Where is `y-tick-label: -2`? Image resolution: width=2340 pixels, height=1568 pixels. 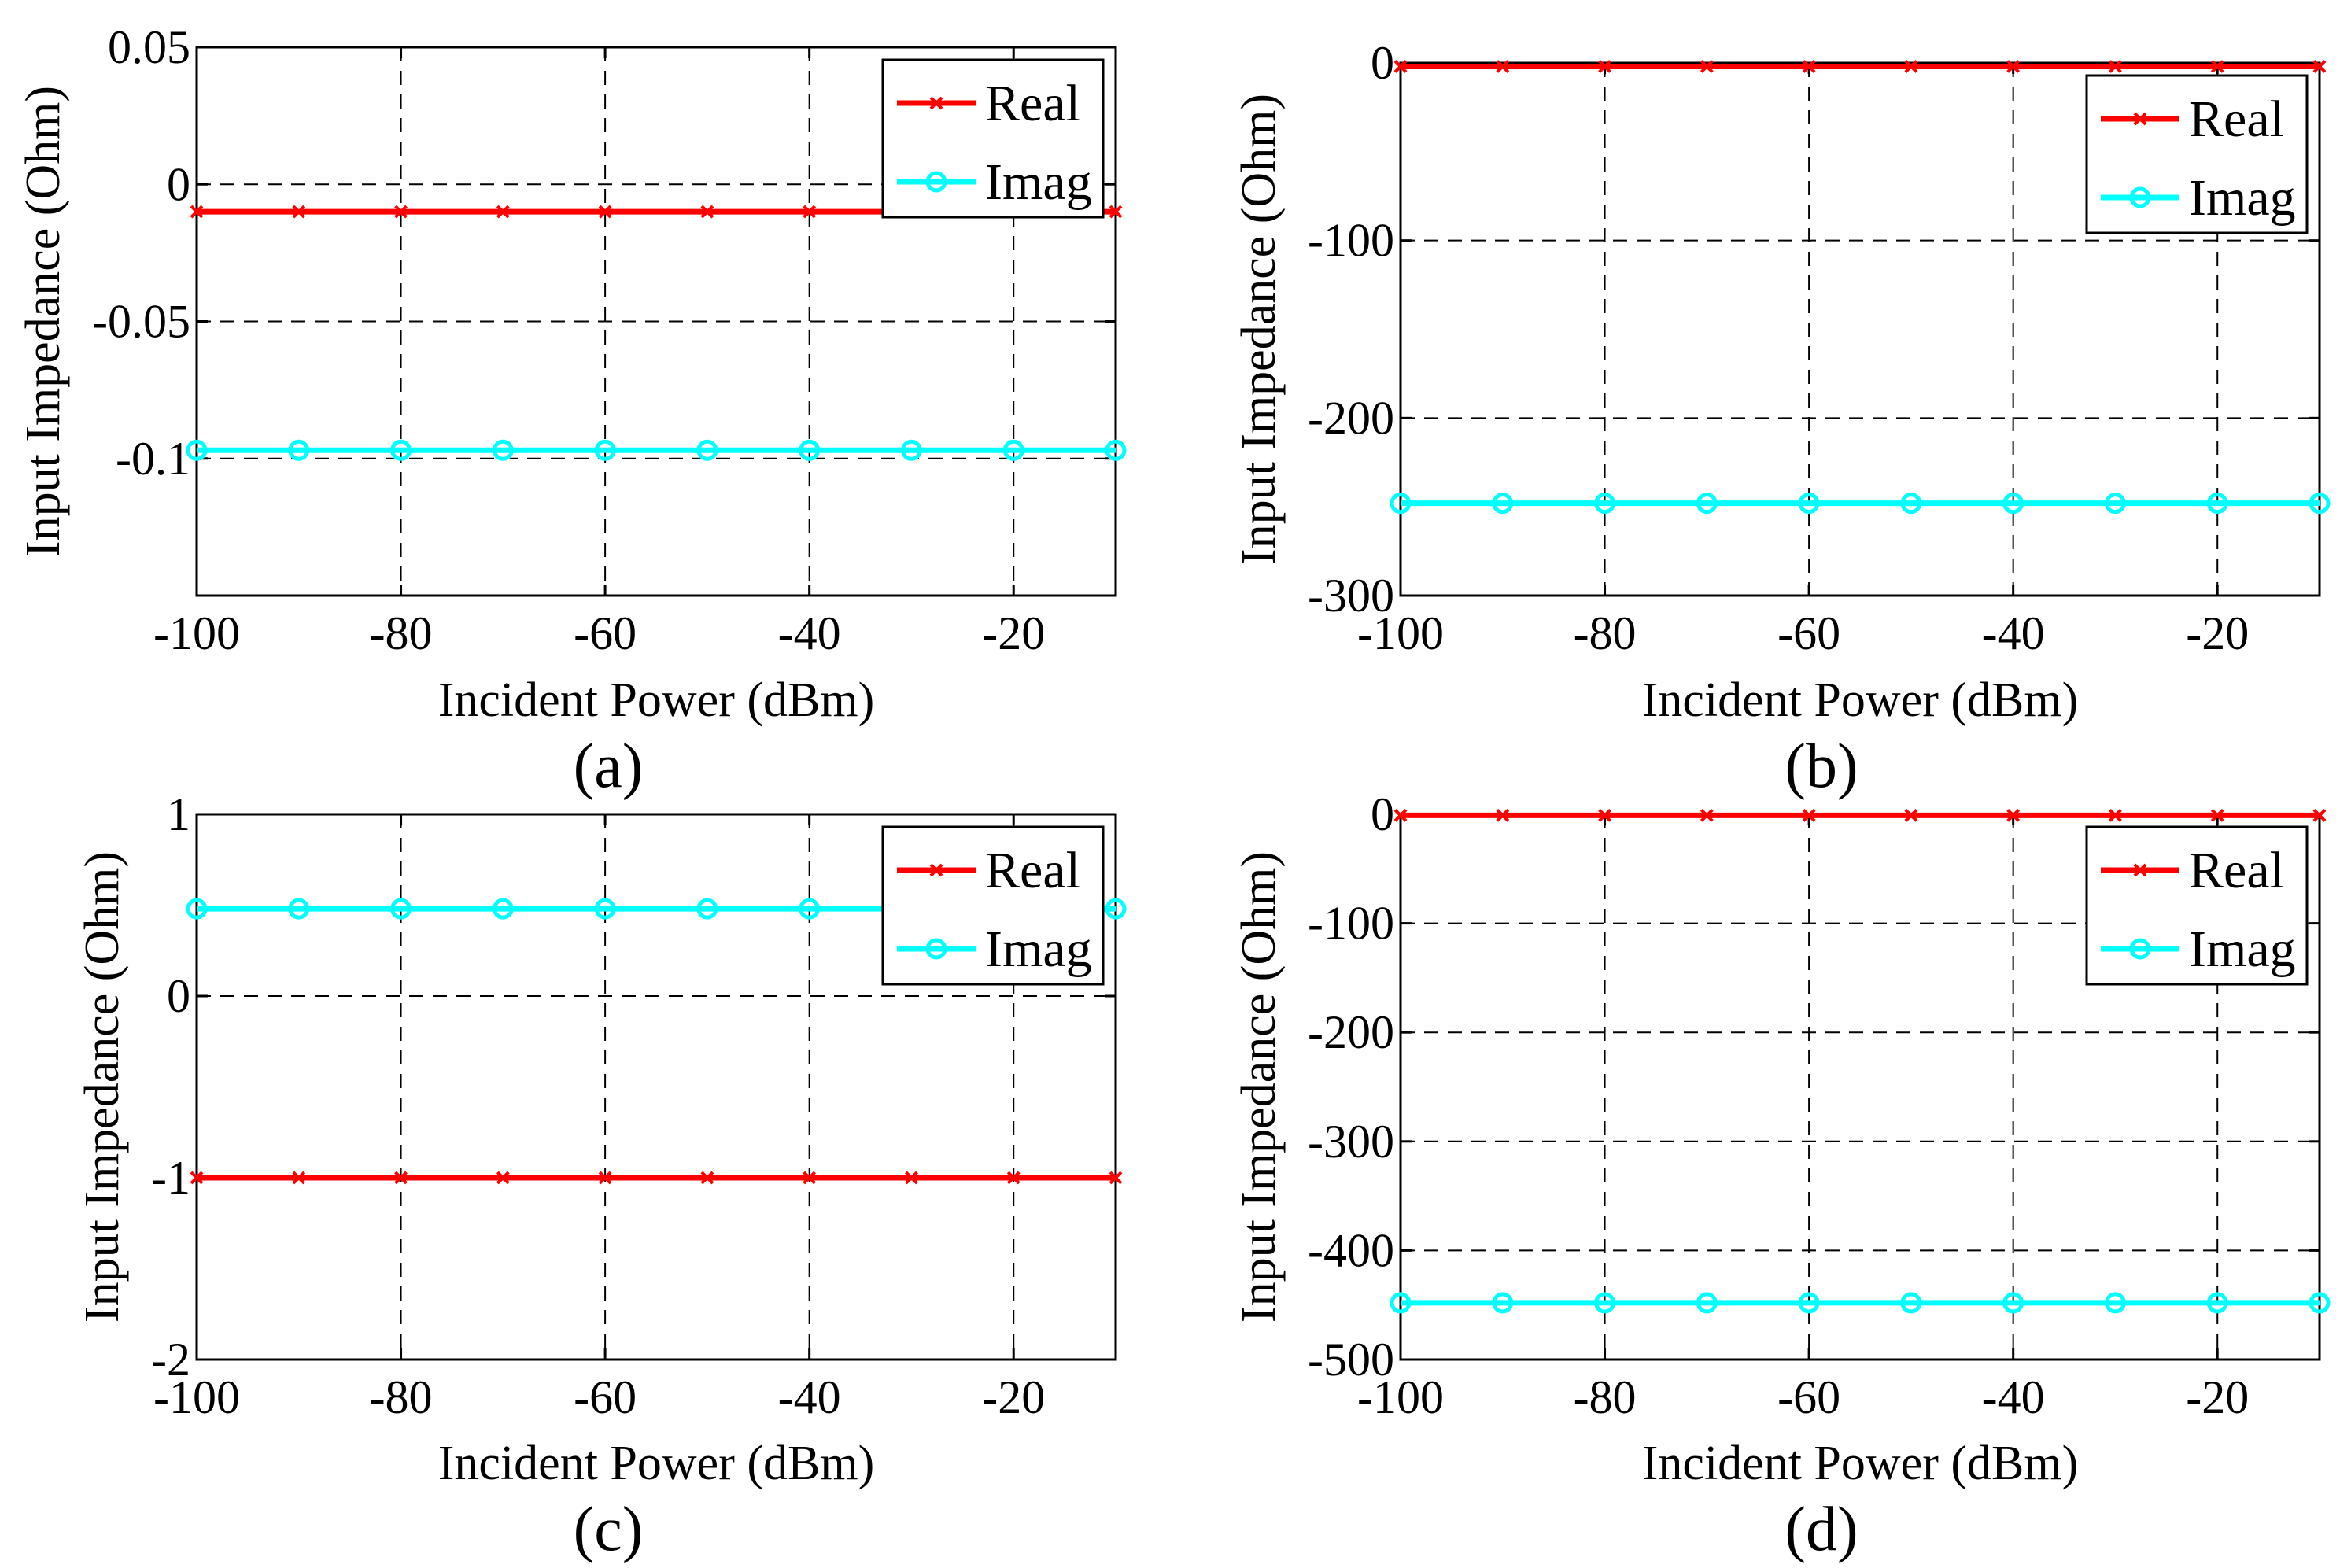 y-tick-label: -2 is located at coordinates (170, 1359).